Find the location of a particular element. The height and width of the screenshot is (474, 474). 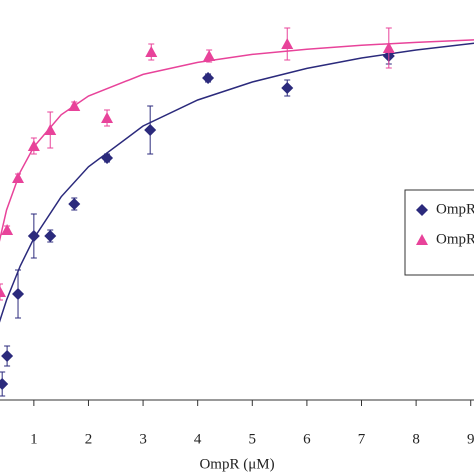

legend: OmpR OmpR-P is located at coordinates (439, 232).